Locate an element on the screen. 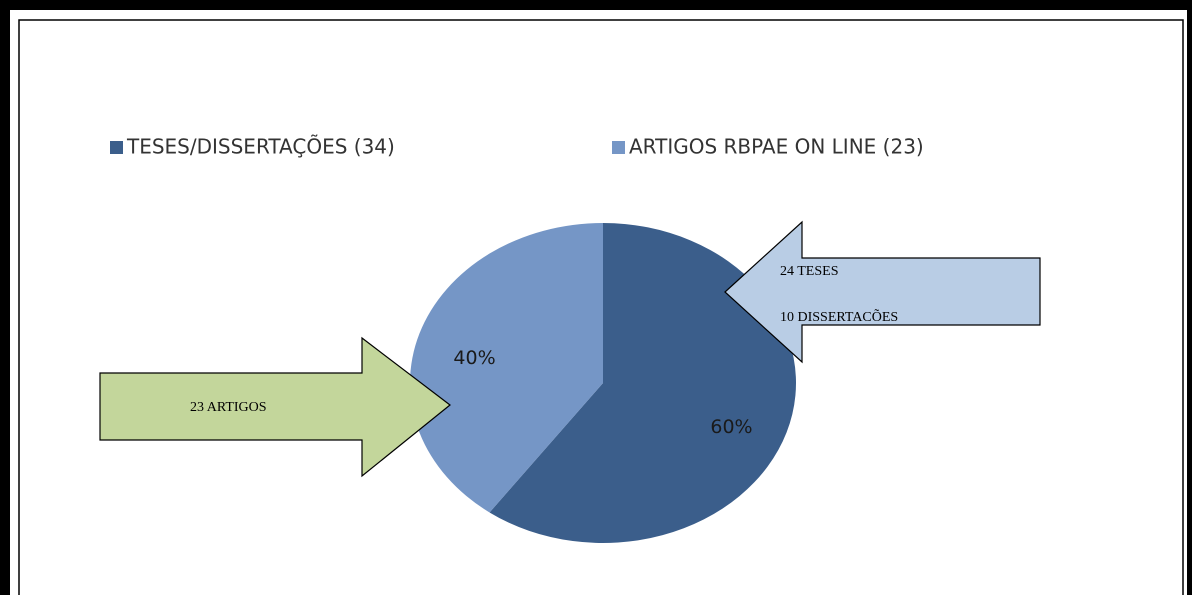 Image resolution: width=1192 pixels, height=595 pixels. annotation: 23 ARTIGOS is located at coordinates (228, 407).